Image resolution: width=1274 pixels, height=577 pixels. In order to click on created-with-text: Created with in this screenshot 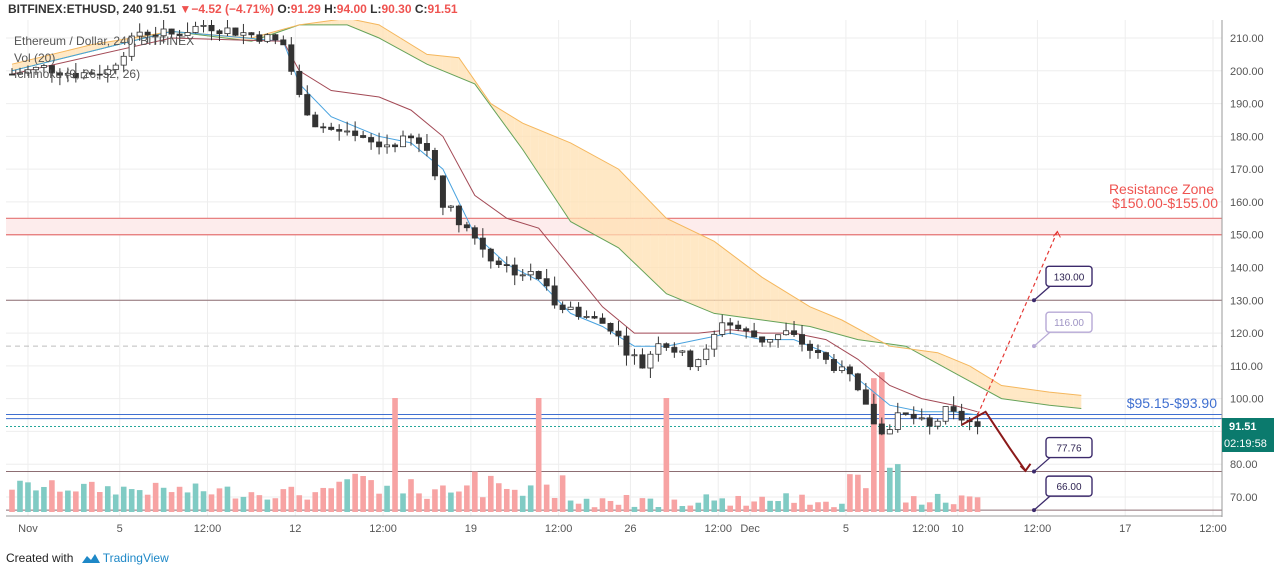, I will do `click(40, 558)`.